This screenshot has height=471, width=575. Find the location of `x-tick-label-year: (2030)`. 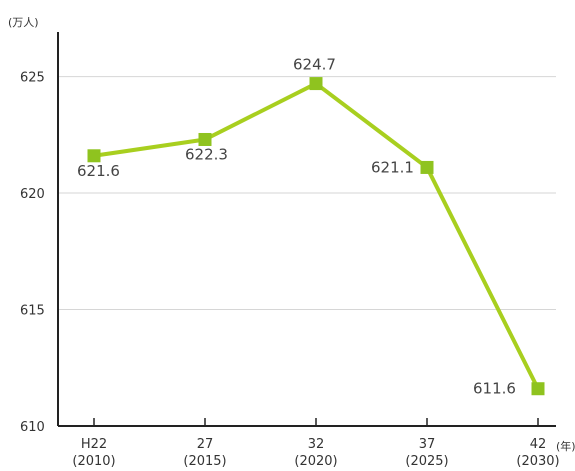

x-tick-label-year: (2030) is located at coordinates (537, 461).